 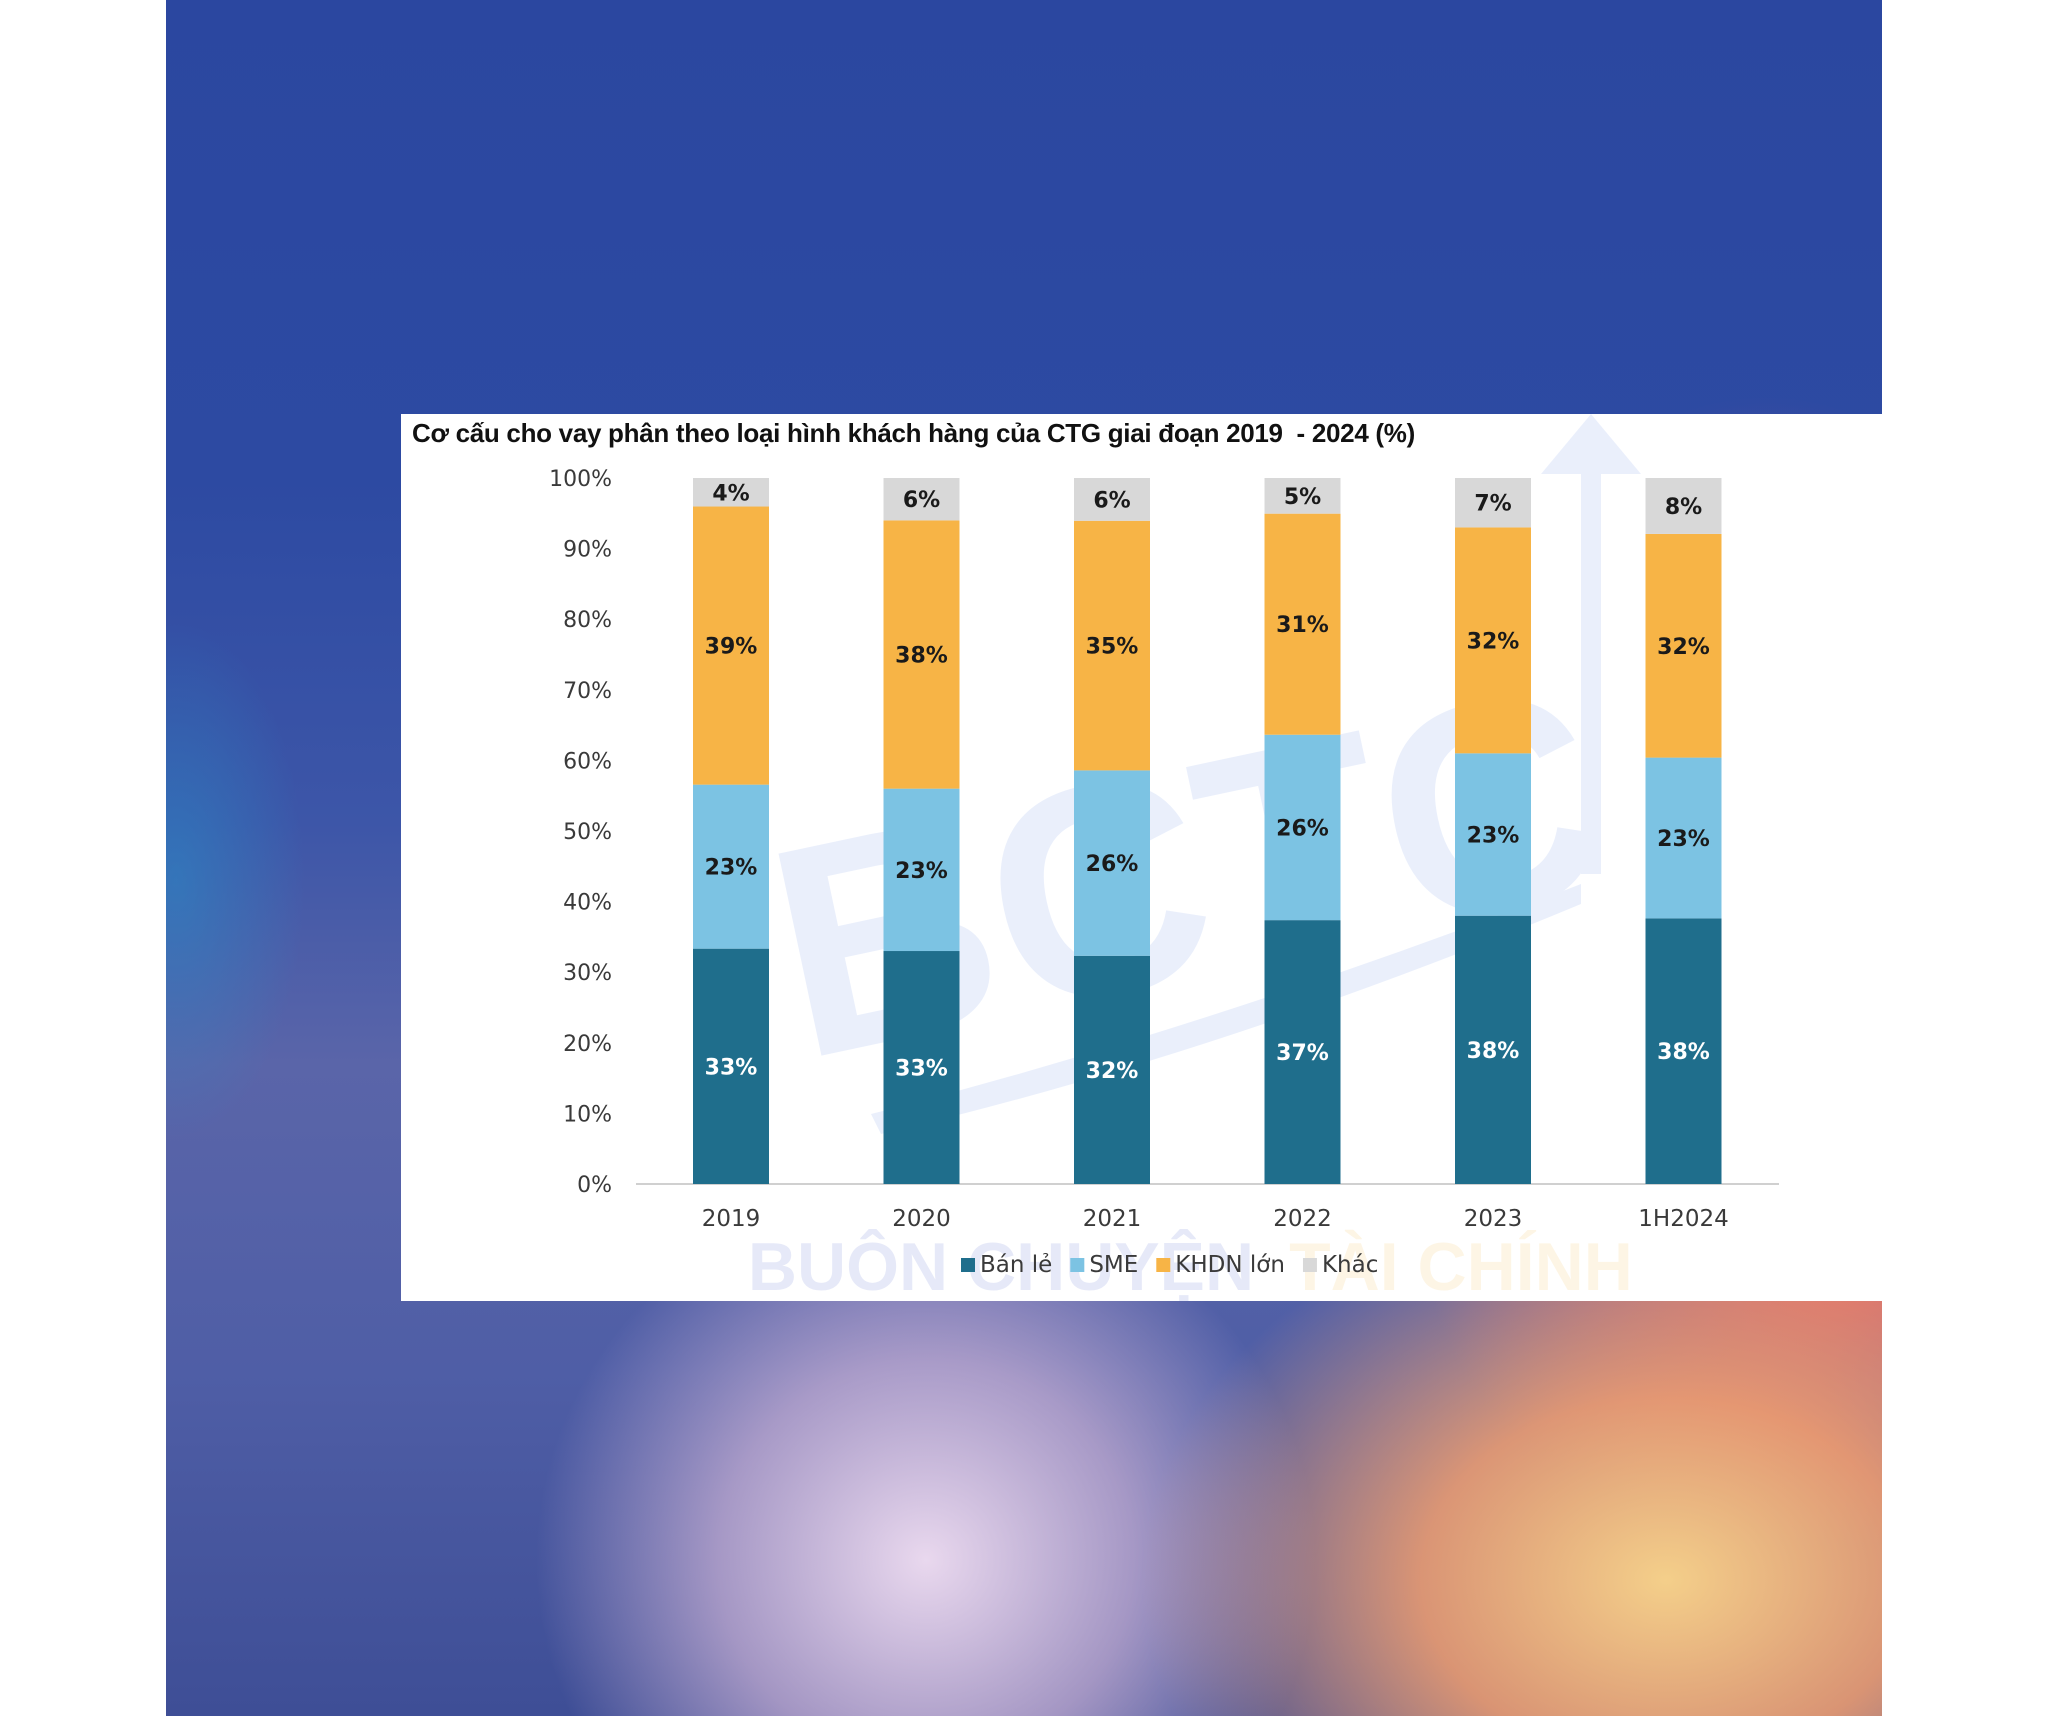 I want to click on watermark-word-2: TÀI CHÍNH, so click(x=1461, y=1265).